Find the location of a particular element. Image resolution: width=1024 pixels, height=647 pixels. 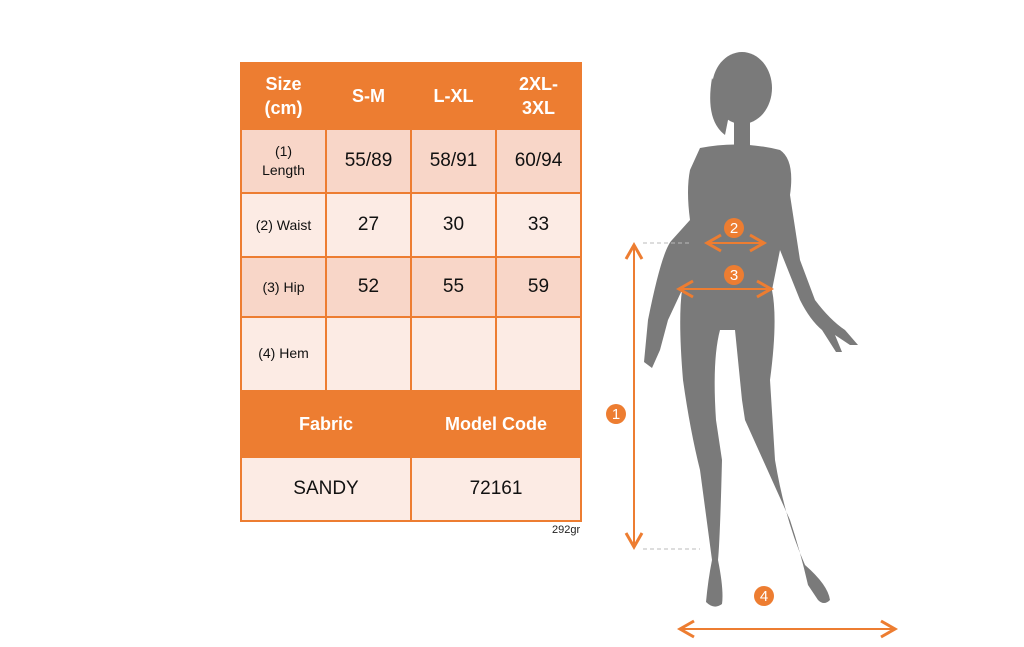

hip-measure: 3 is located at coordinates (725, 282).